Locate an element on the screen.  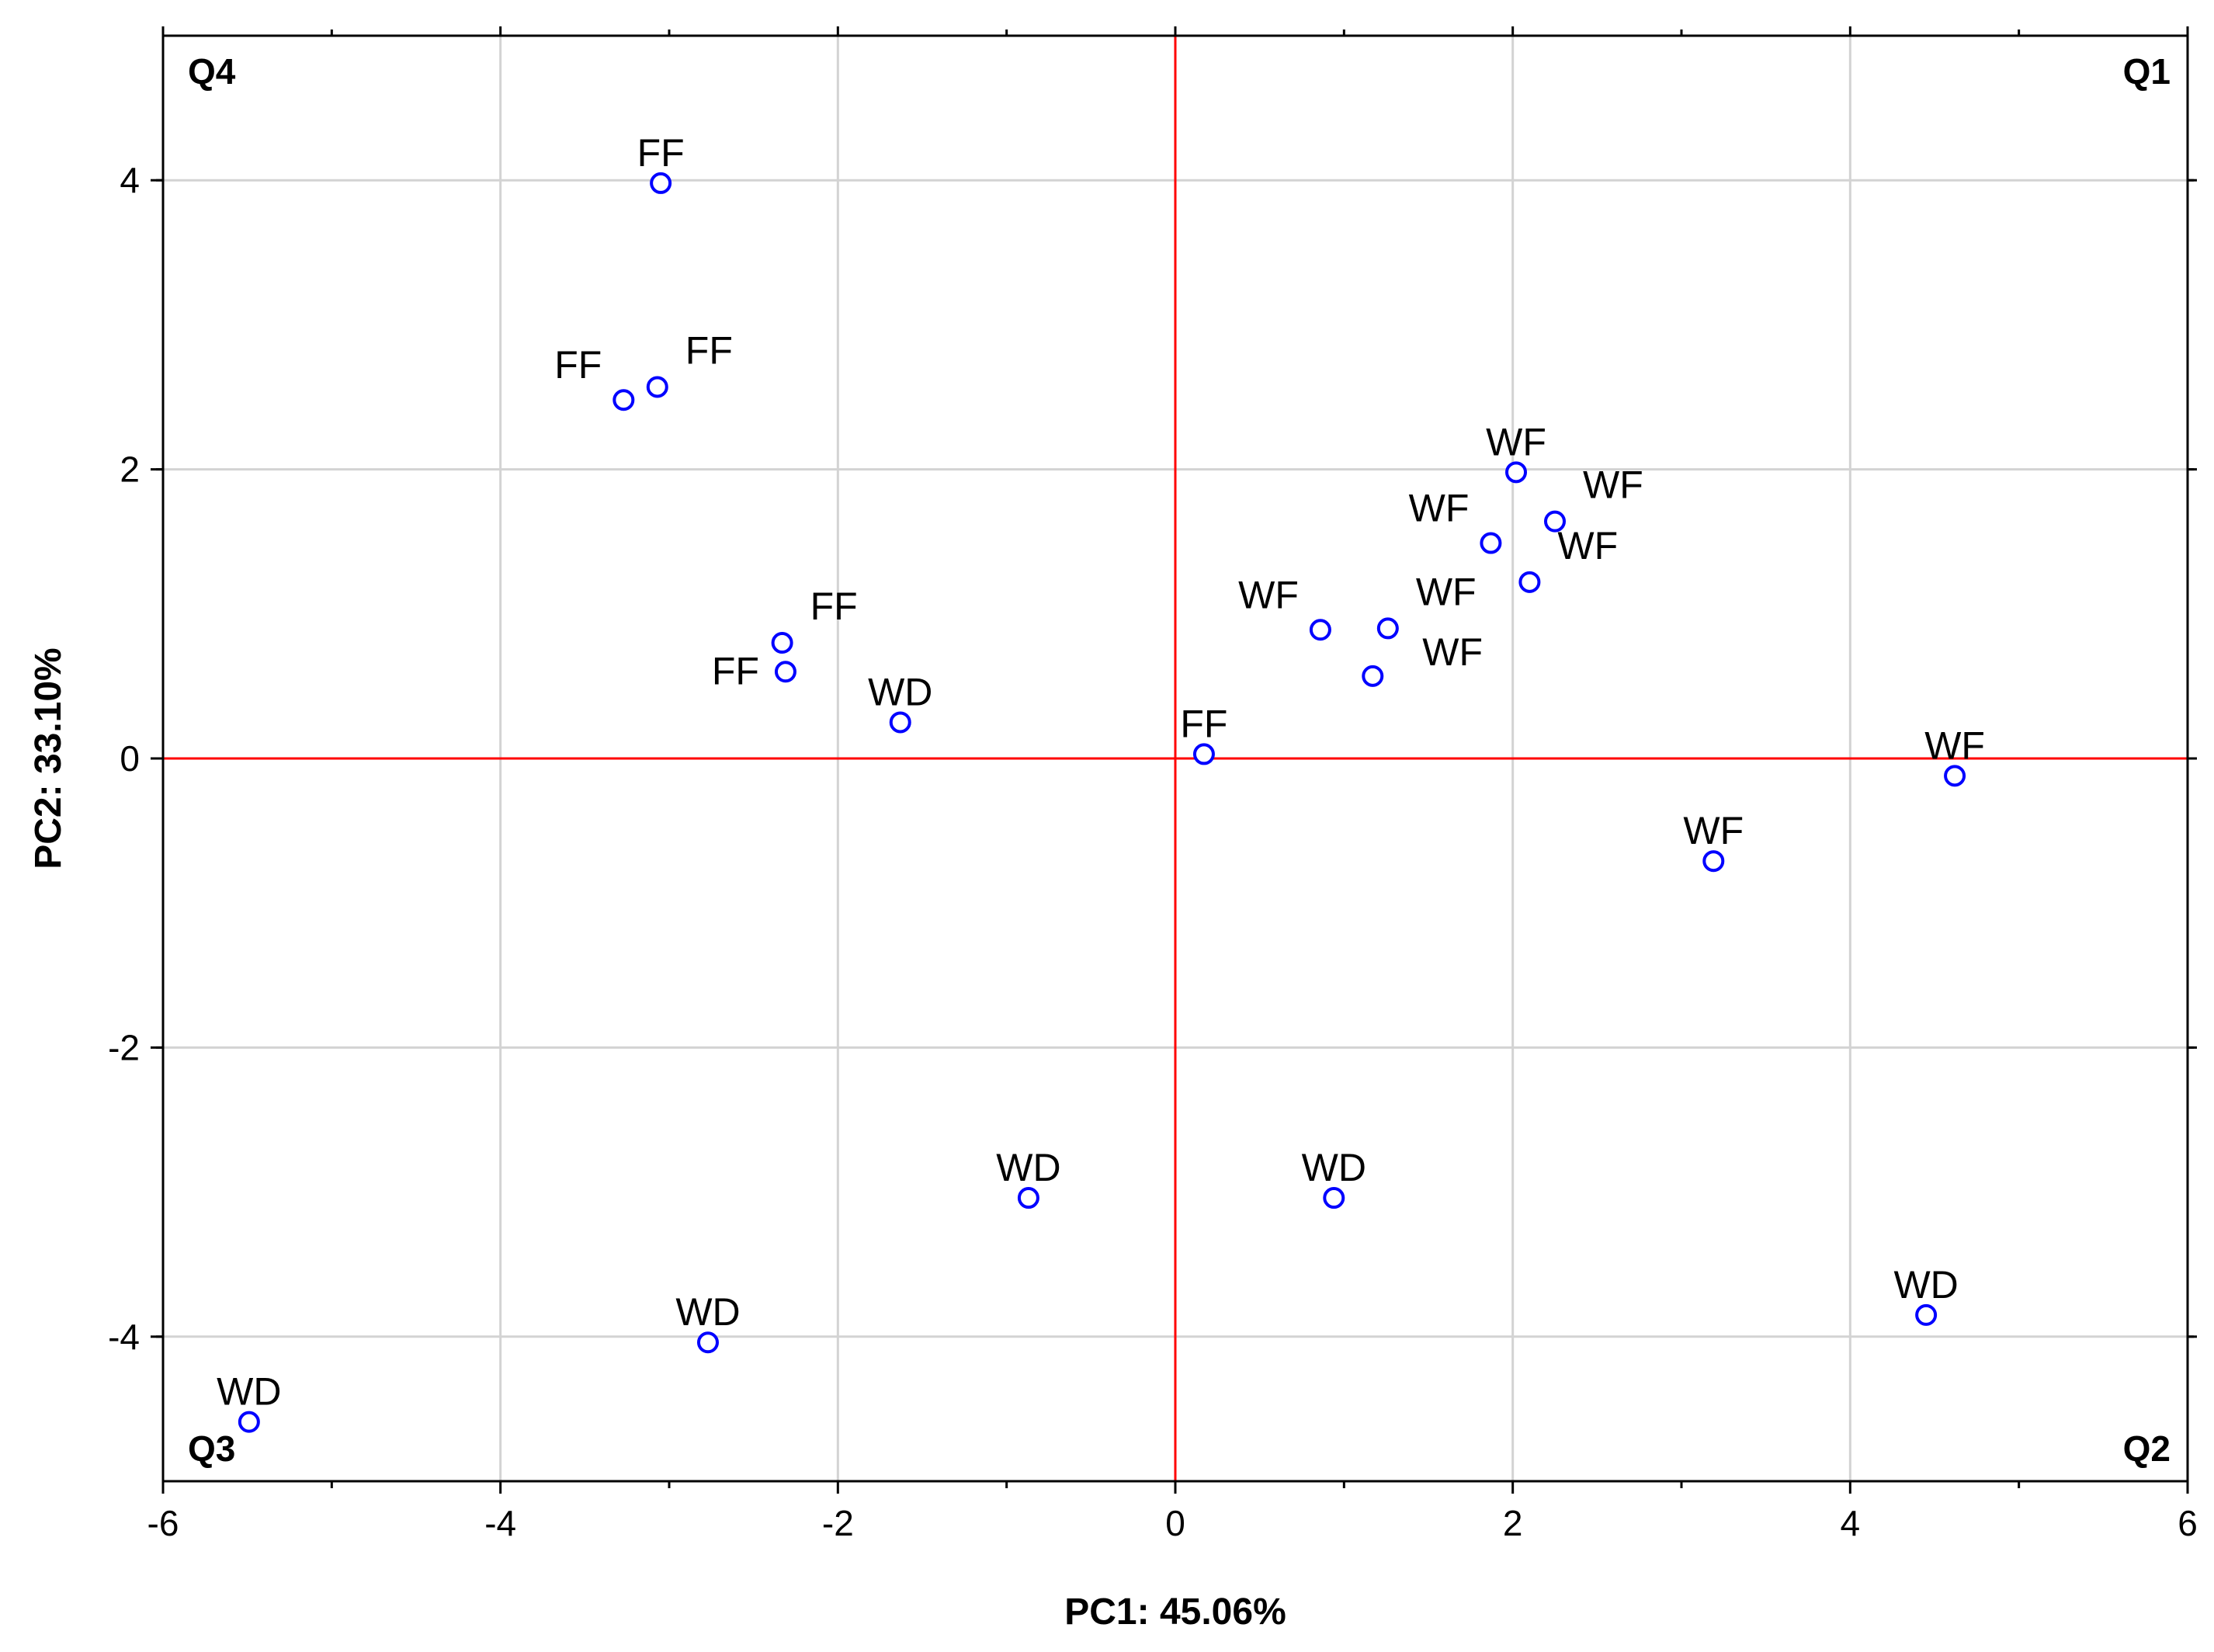
x-tick-label: -2 is located at coordinates (838, 1523).